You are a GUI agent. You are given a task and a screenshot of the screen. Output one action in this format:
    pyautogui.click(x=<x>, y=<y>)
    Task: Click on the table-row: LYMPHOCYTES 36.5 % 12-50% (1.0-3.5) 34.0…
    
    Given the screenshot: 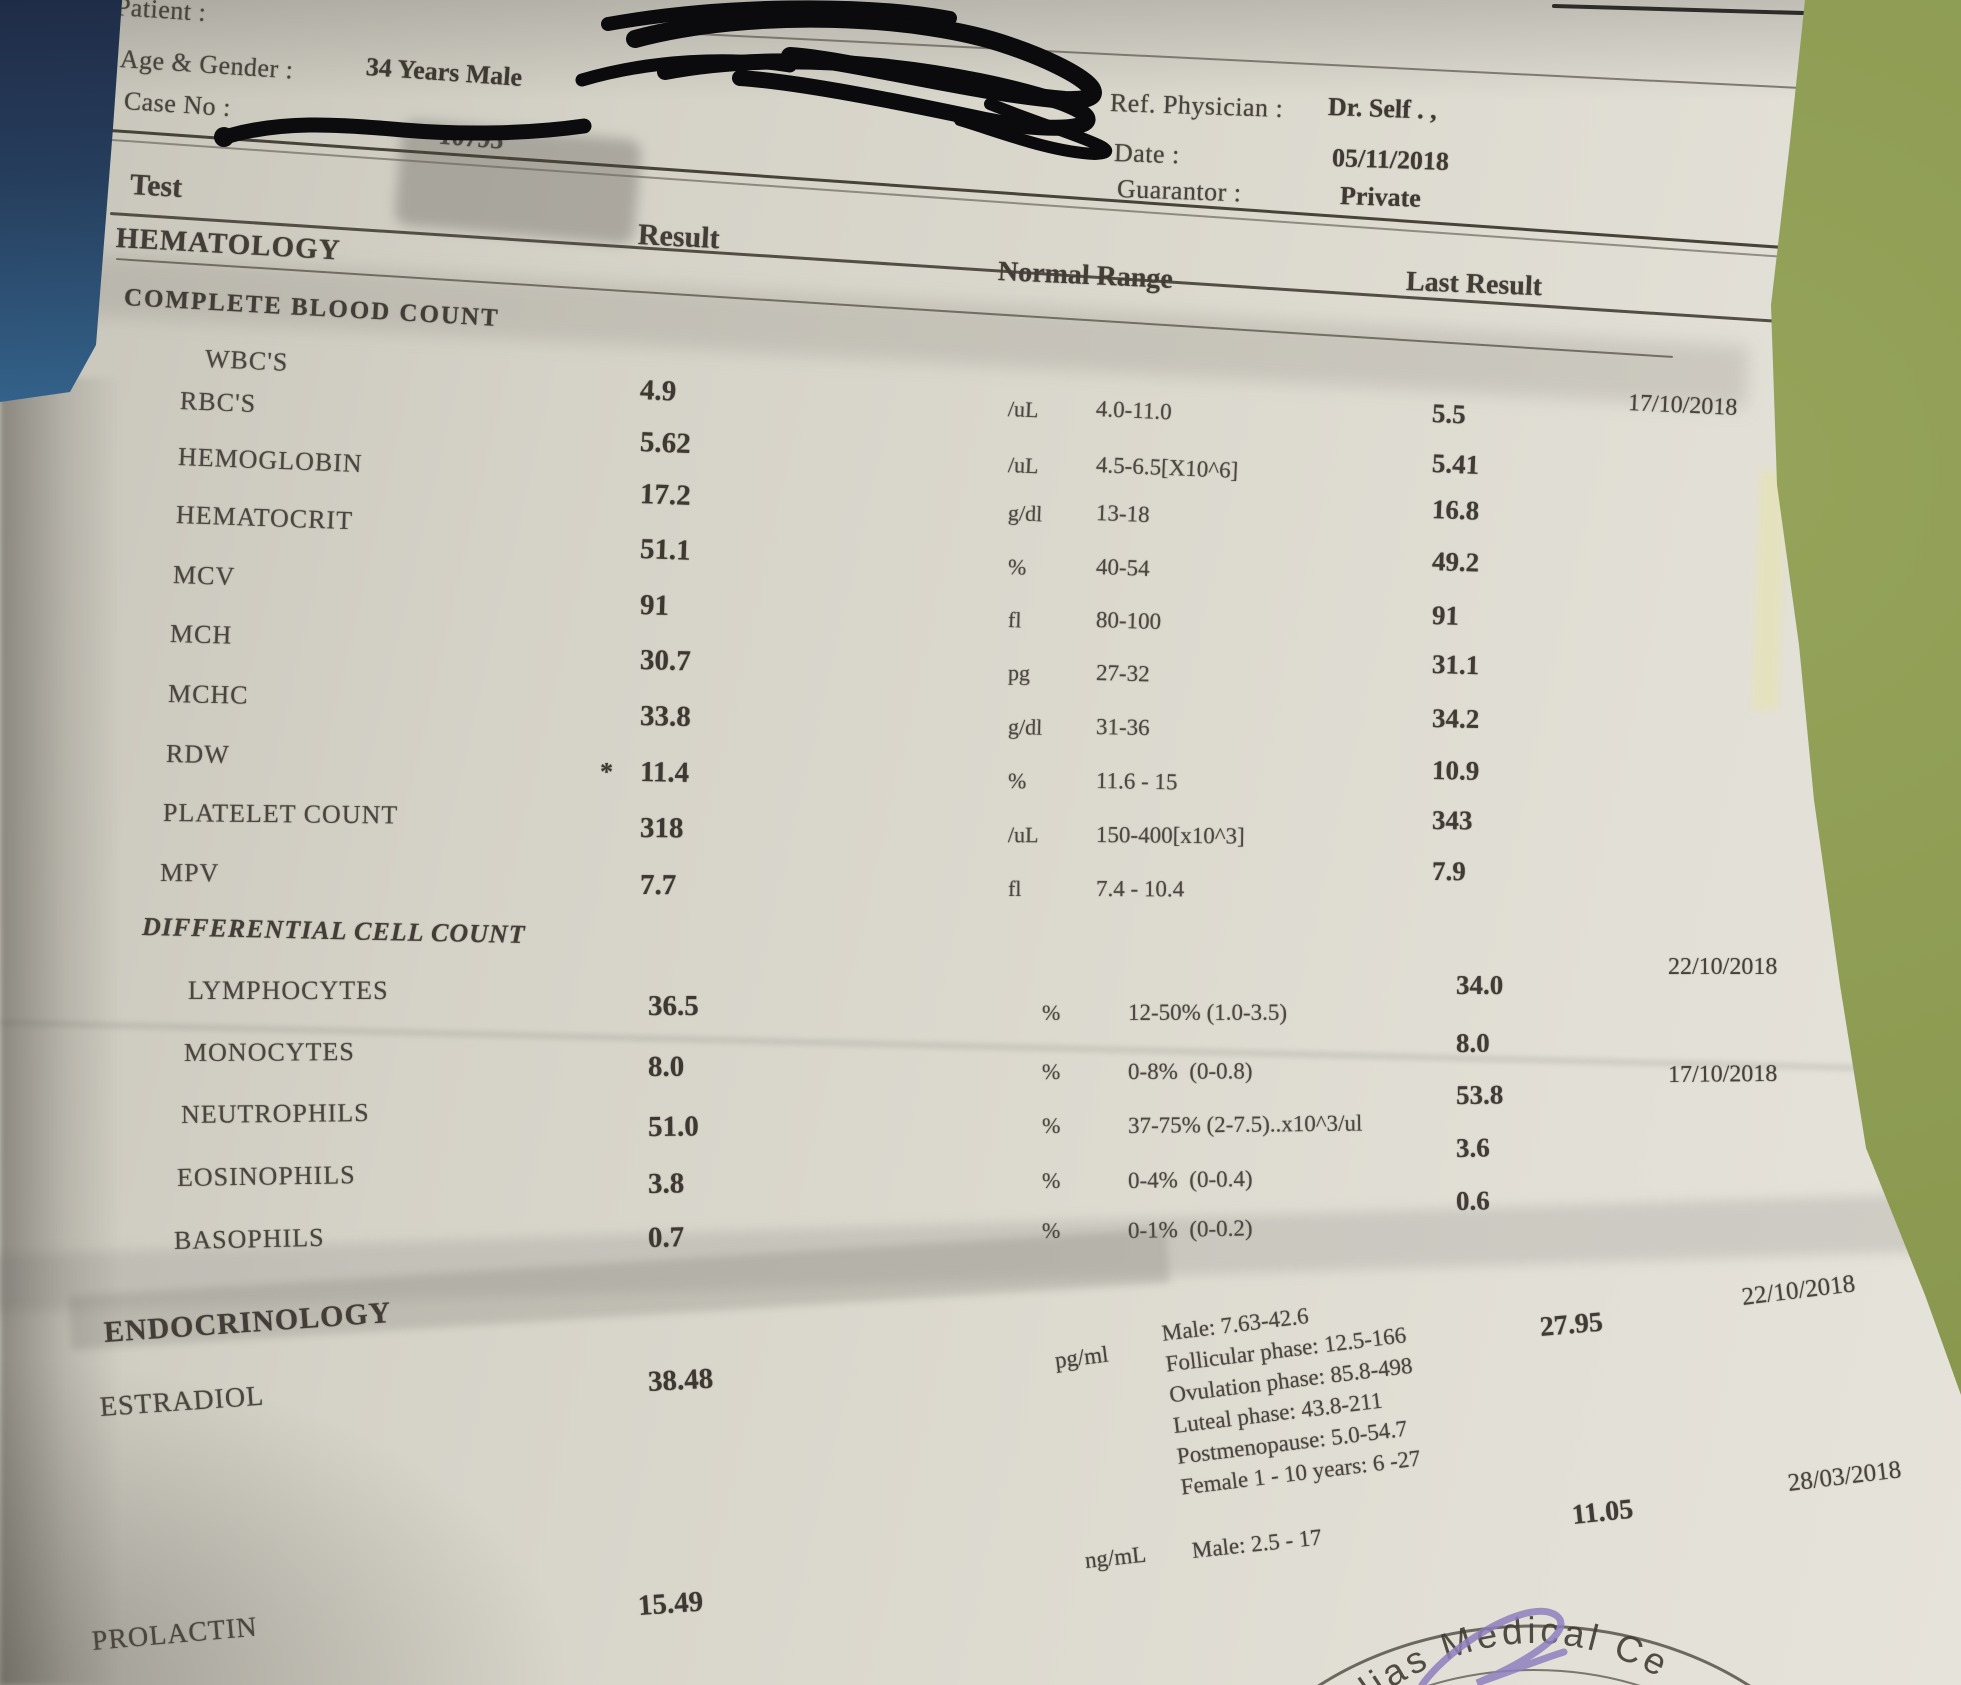 What is the action you would take?
    pyautogui.click(x=980, y=989)
    